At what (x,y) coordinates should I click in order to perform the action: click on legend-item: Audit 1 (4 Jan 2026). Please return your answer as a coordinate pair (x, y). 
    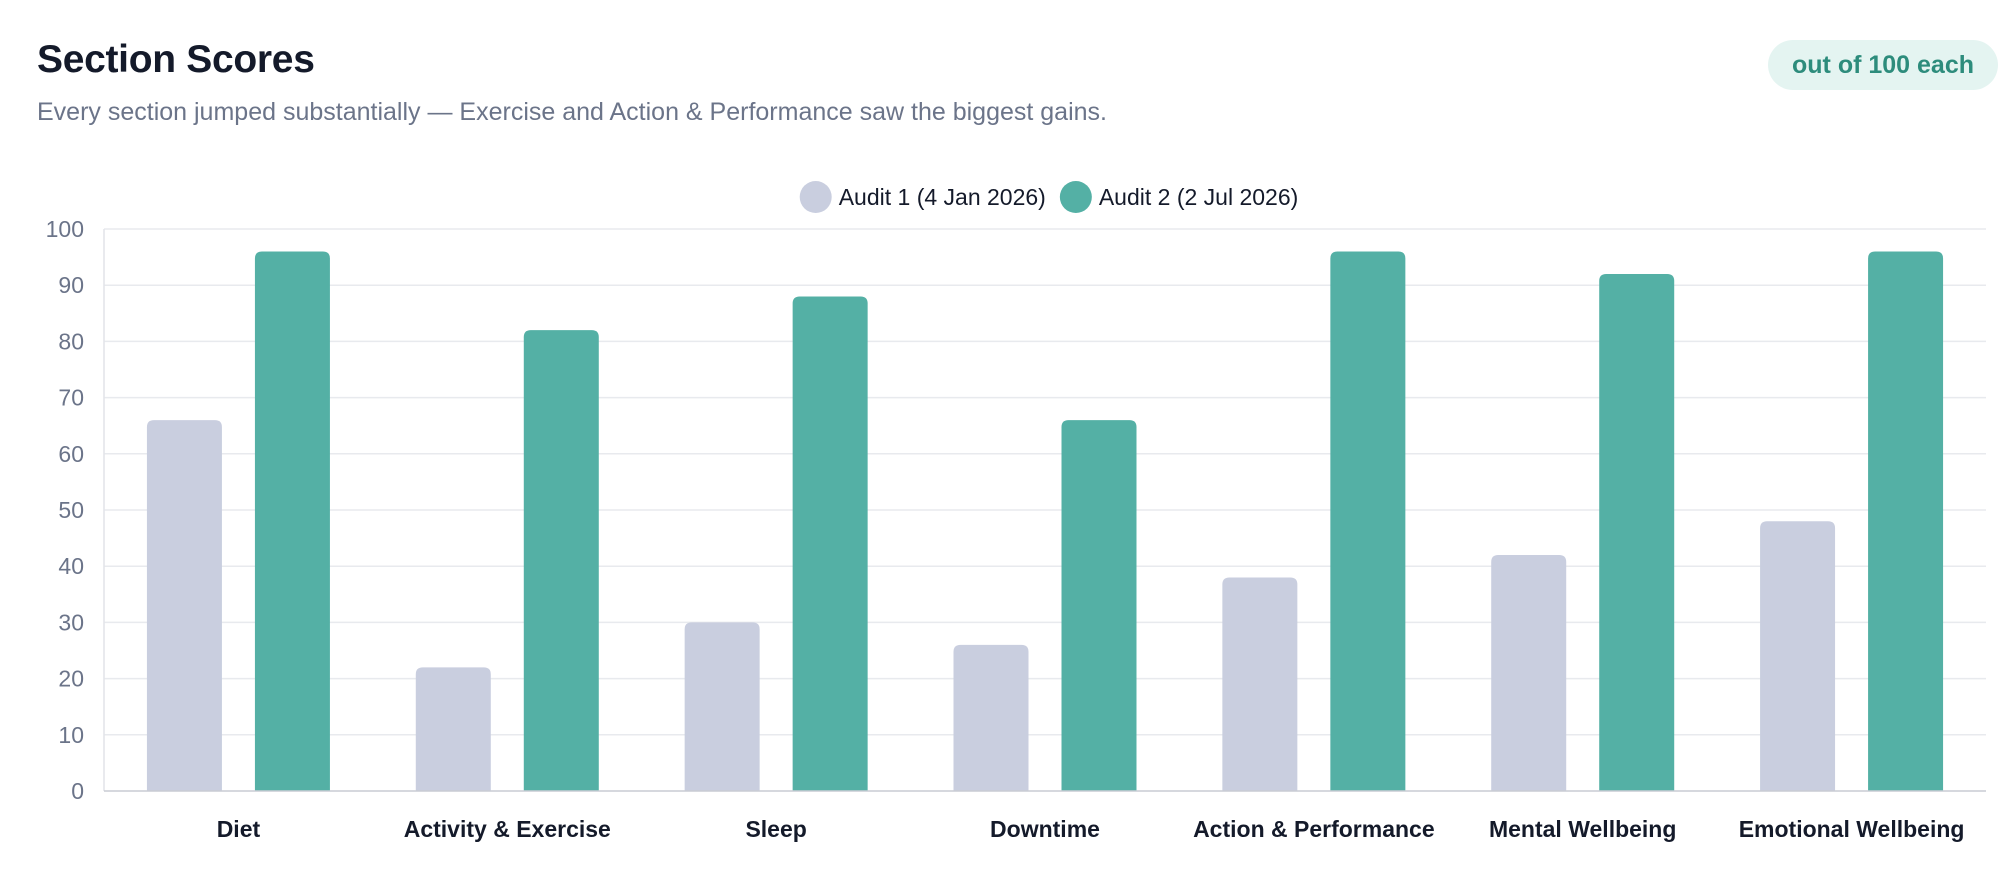
    Looking at the image, I should click on (922, 197).